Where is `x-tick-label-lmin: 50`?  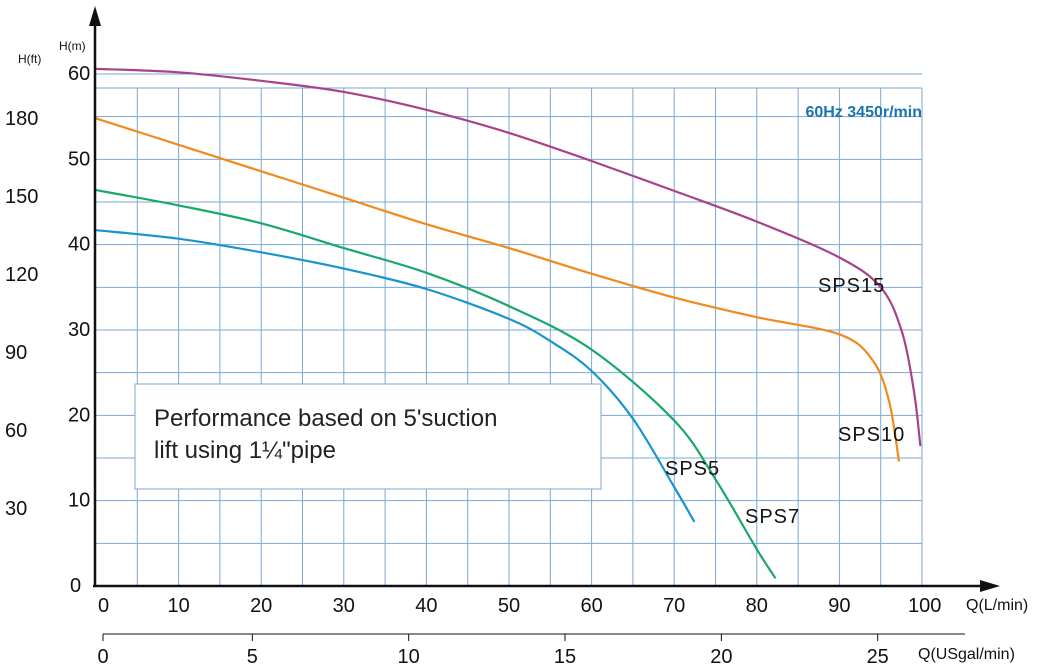 x-tick-label-lmin: 50 is located at coordinates (509, 606).